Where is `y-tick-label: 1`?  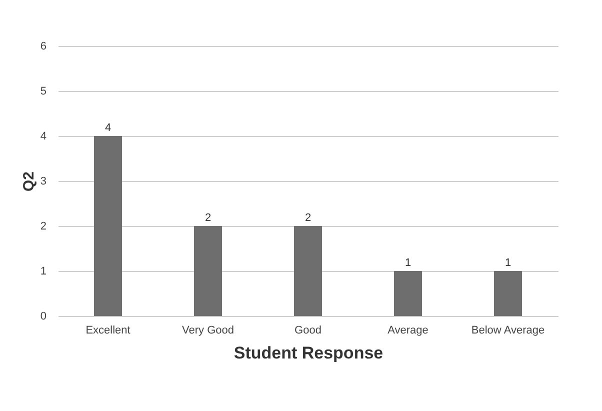 y-tick-label: 1 is located at coordinates (43, 272).